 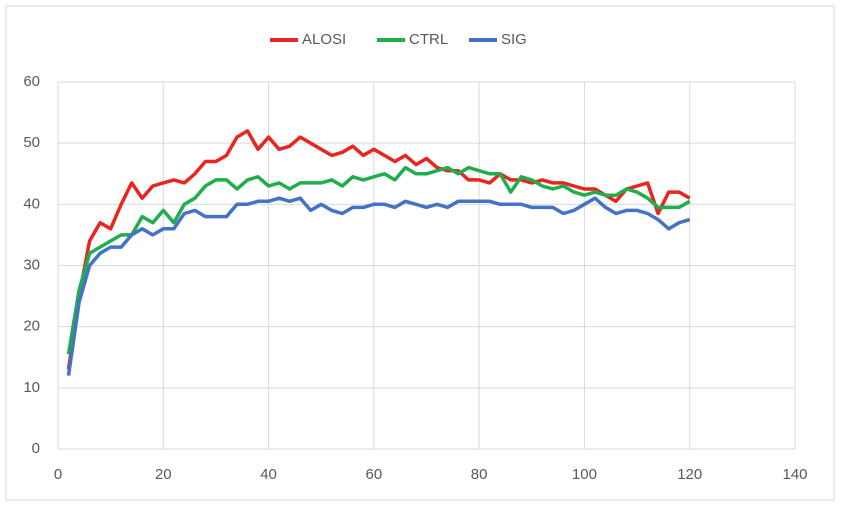 What do you see at coordinates (374, 474) in the screenshot?
I see `x-tick-label: 60` at bounding box center [374, 474].